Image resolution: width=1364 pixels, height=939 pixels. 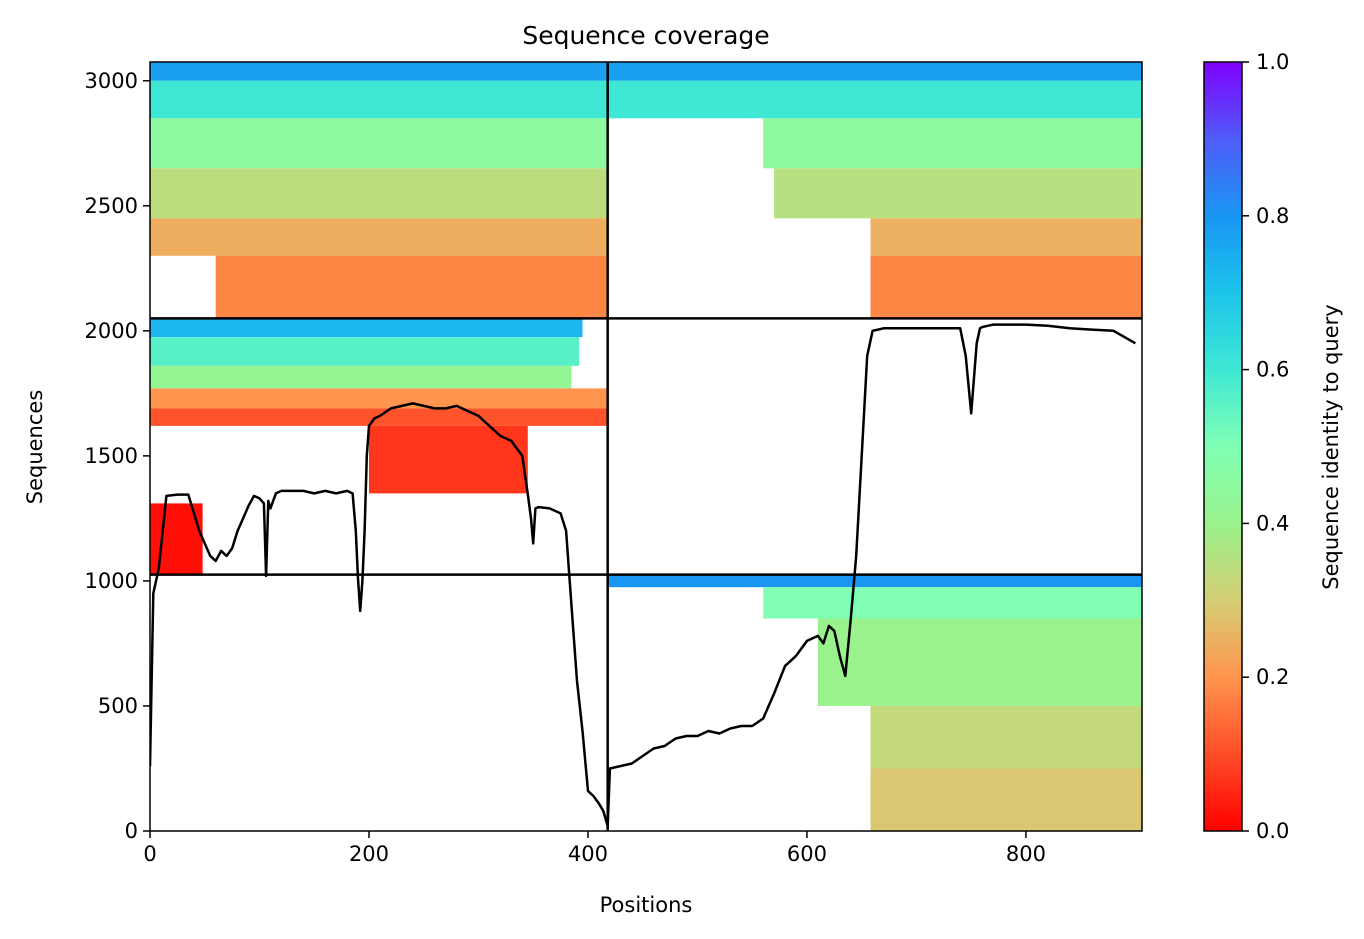 What do you see at coordinates (1272, 523) in the screenshot?
I see `colorbar-tick-label-0.4: 0.4` at bounding box center [1272, 523].